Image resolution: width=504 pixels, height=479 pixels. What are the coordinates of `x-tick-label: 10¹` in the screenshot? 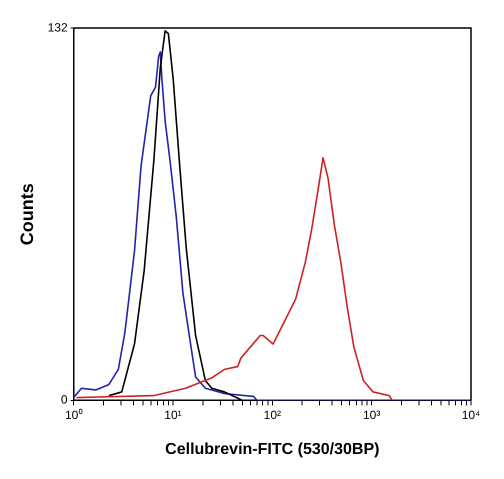 It's located at (173, 415).